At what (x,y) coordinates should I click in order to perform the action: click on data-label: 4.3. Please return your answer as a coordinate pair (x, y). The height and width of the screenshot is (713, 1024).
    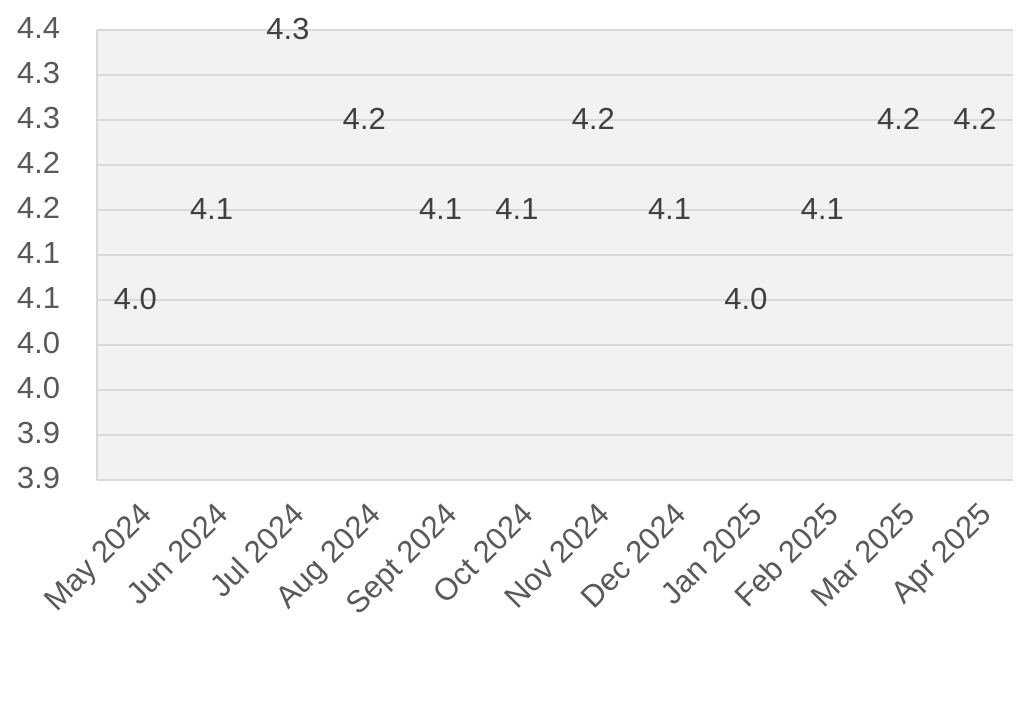
    Looking at the image, I should click on (287, 28).